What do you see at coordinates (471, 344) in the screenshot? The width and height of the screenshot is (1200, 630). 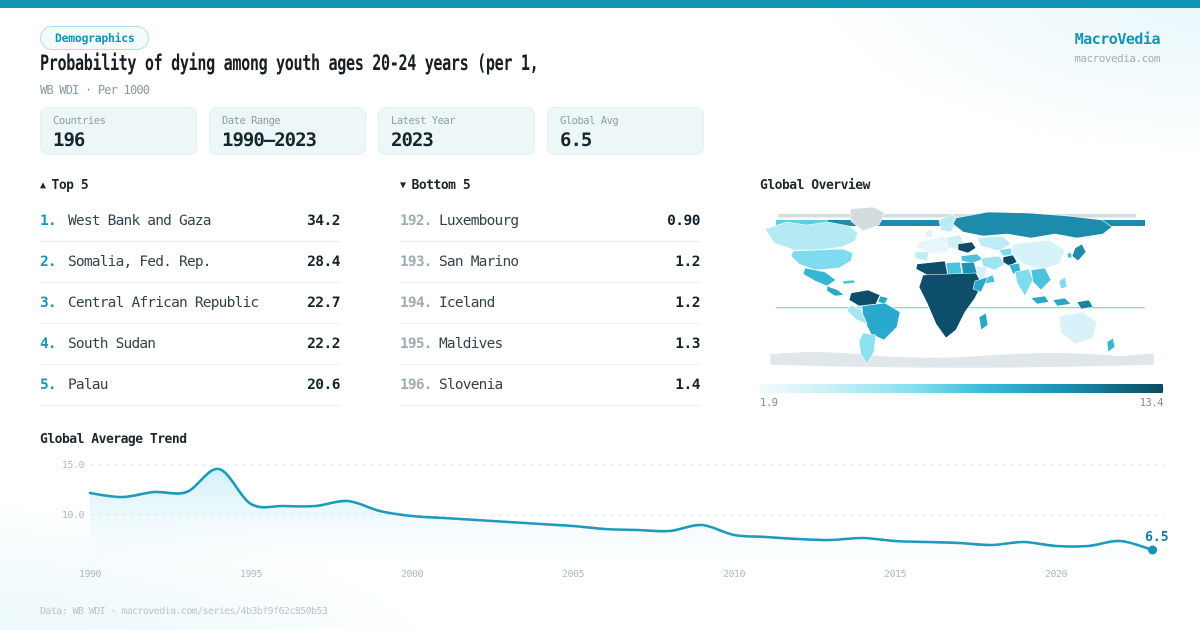 I see `country-name: Maldives` at bounding box center [471, 344].